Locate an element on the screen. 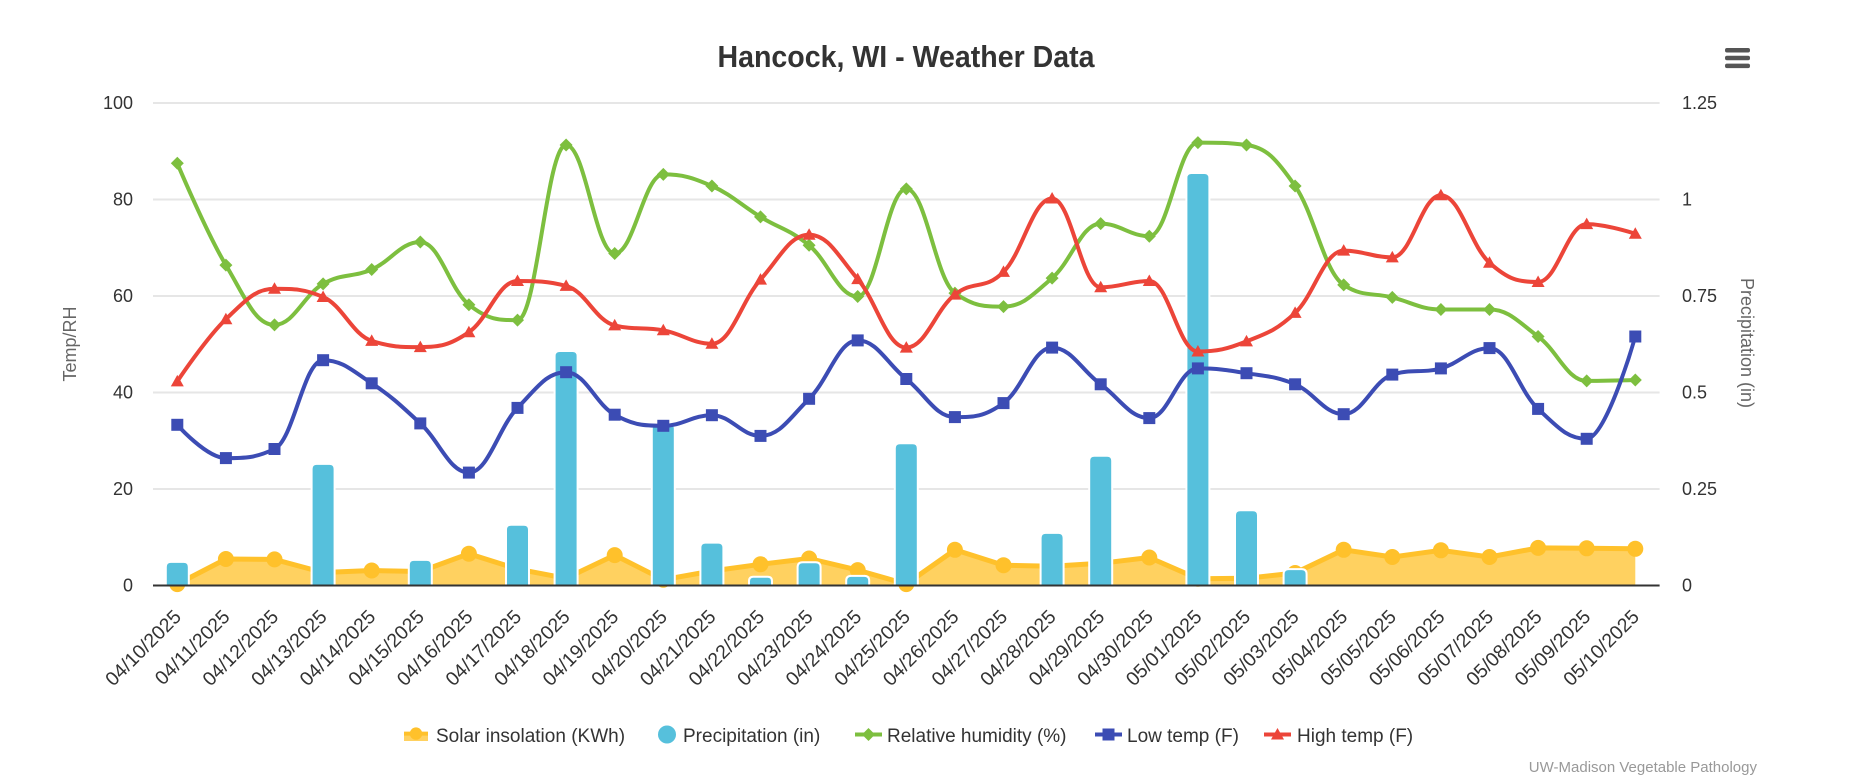 This screenshot has height=782, width=1854. svg-text: 80 is located at coordinates (123, 200).